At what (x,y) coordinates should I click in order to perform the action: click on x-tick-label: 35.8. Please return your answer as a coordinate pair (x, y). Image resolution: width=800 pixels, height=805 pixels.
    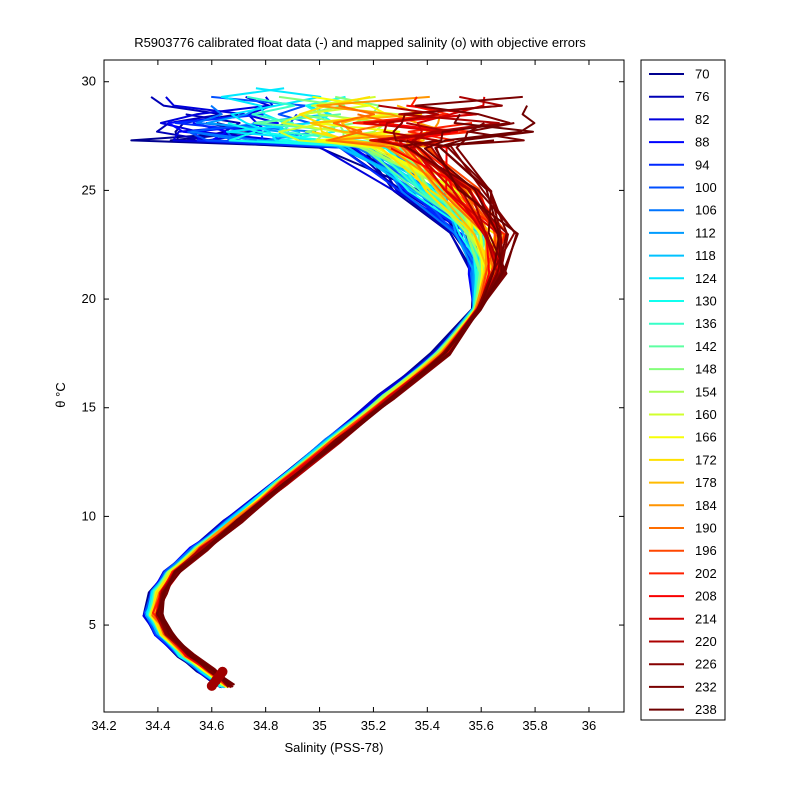
    Looking at the image, I should click on (534, 725).